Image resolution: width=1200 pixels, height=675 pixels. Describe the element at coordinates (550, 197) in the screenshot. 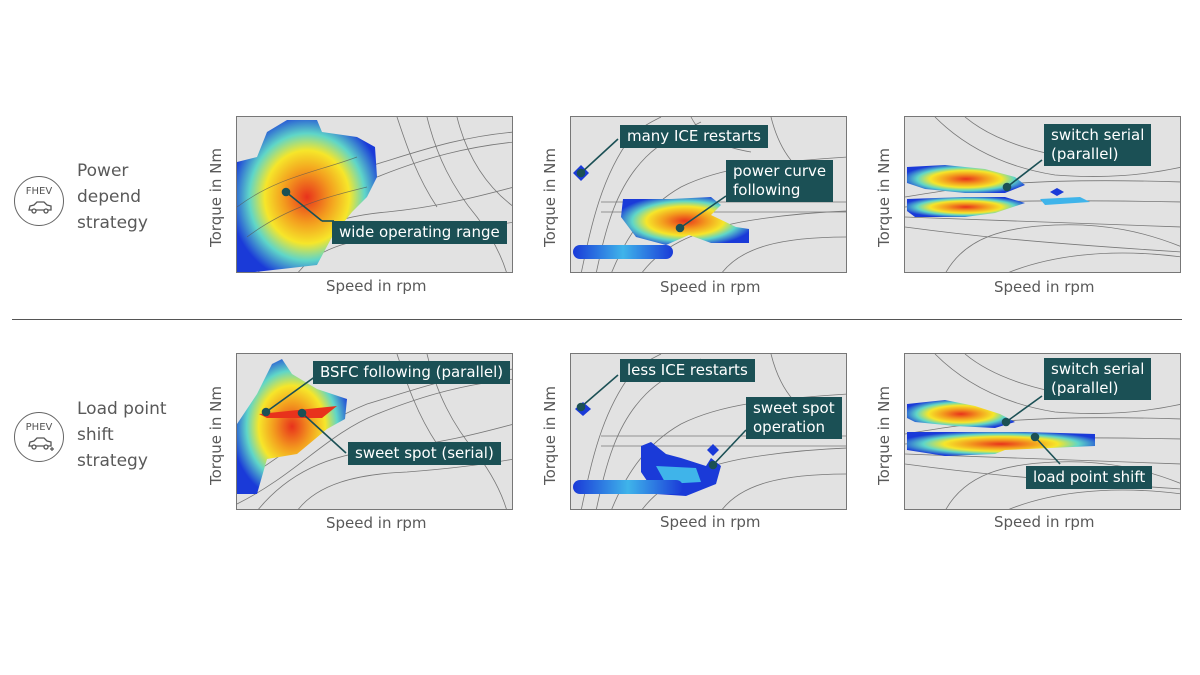

I see `ylabel-plot-2: Torque in Nm` at that location.